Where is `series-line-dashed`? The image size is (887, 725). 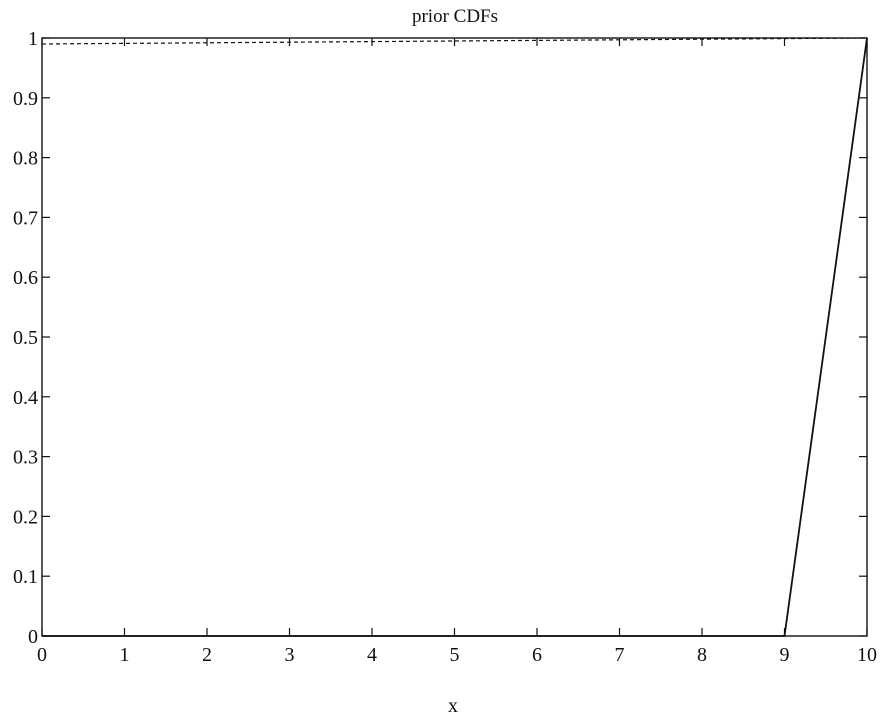 series-line-dashed is located at coordinates (454, 41).